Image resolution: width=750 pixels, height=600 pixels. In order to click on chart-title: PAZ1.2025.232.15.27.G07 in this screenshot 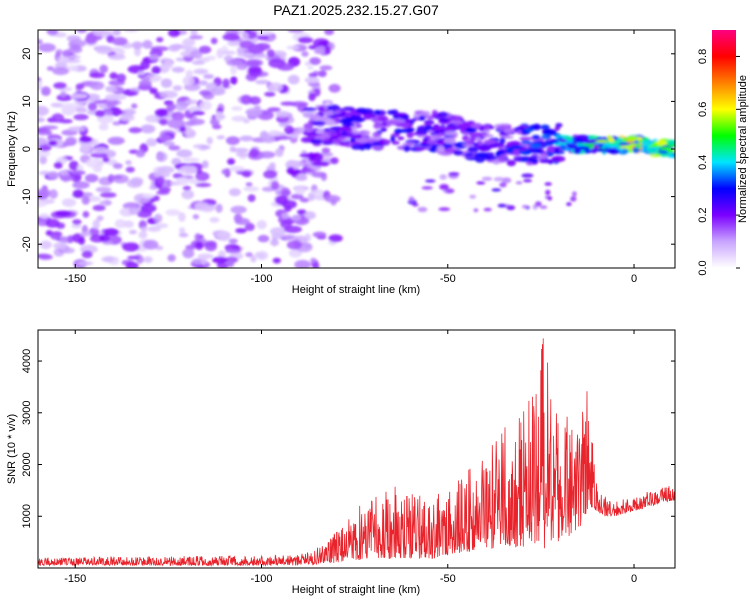, I will do `click(356, 10)`.